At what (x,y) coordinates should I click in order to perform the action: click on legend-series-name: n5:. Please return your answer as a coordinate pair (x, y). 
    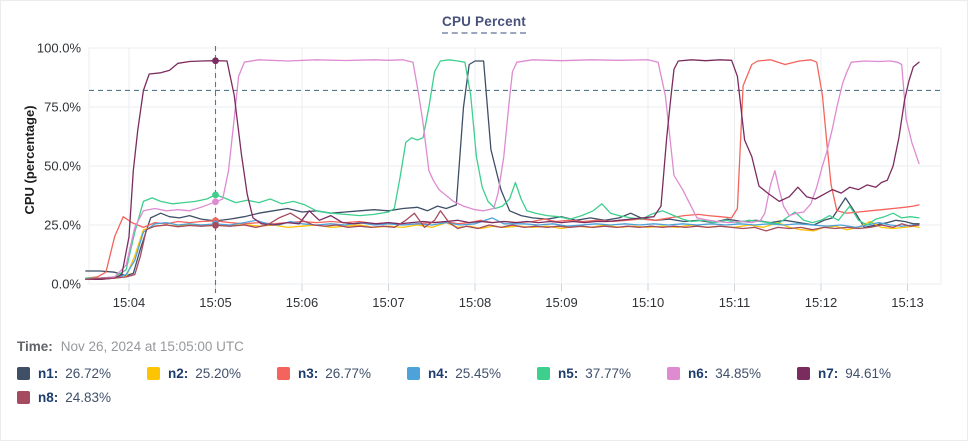
    Looking at the image, I should click on (568, 373).